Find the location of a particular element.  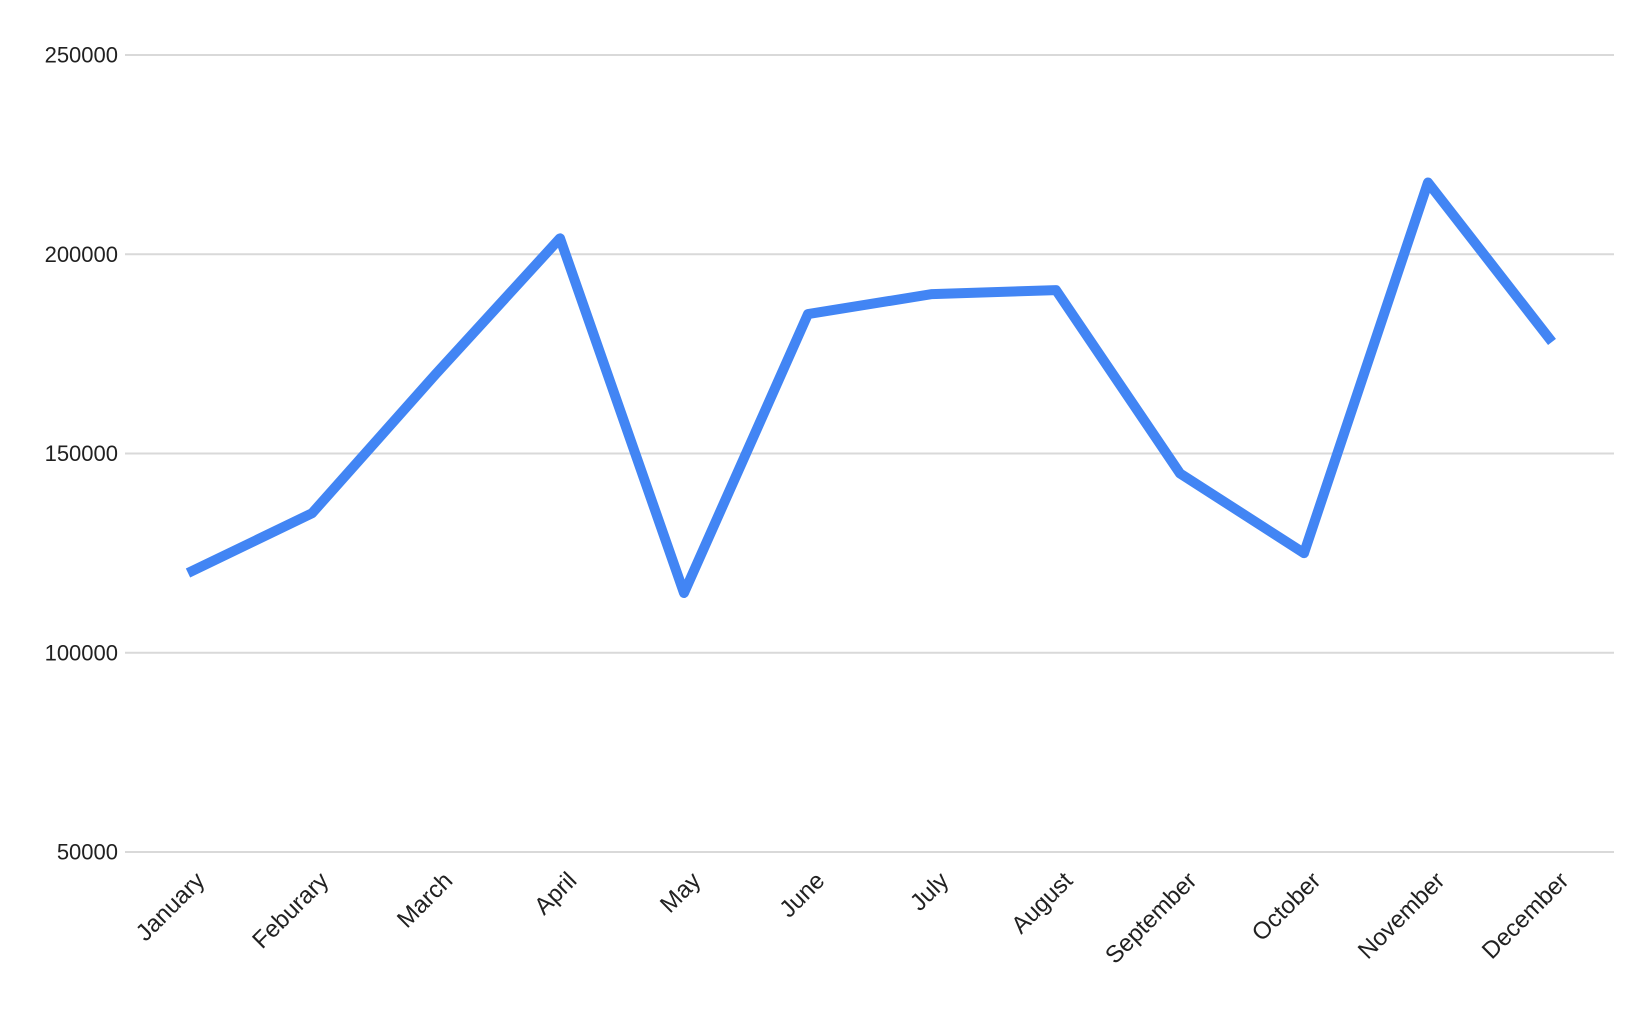

y-axis-tick-label: 100000 is located at coordinates (81, 652).